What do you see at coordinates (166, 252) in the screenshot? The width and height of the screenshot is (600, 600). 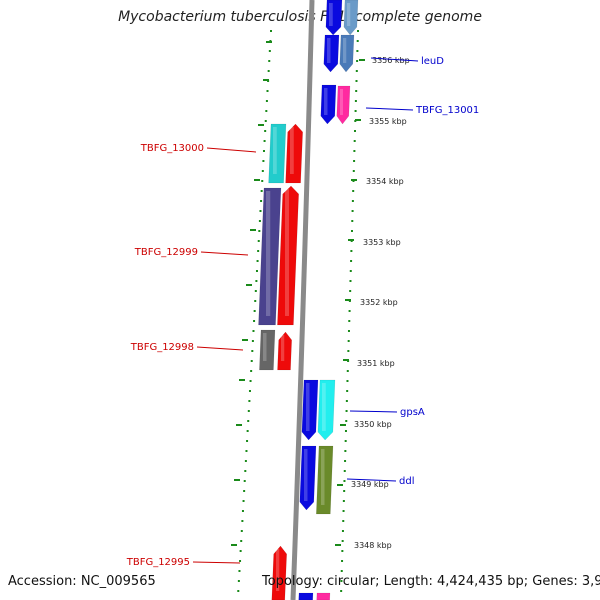 I see `gene-label-left: TBFG_12999` at bounding box center [166, 252].